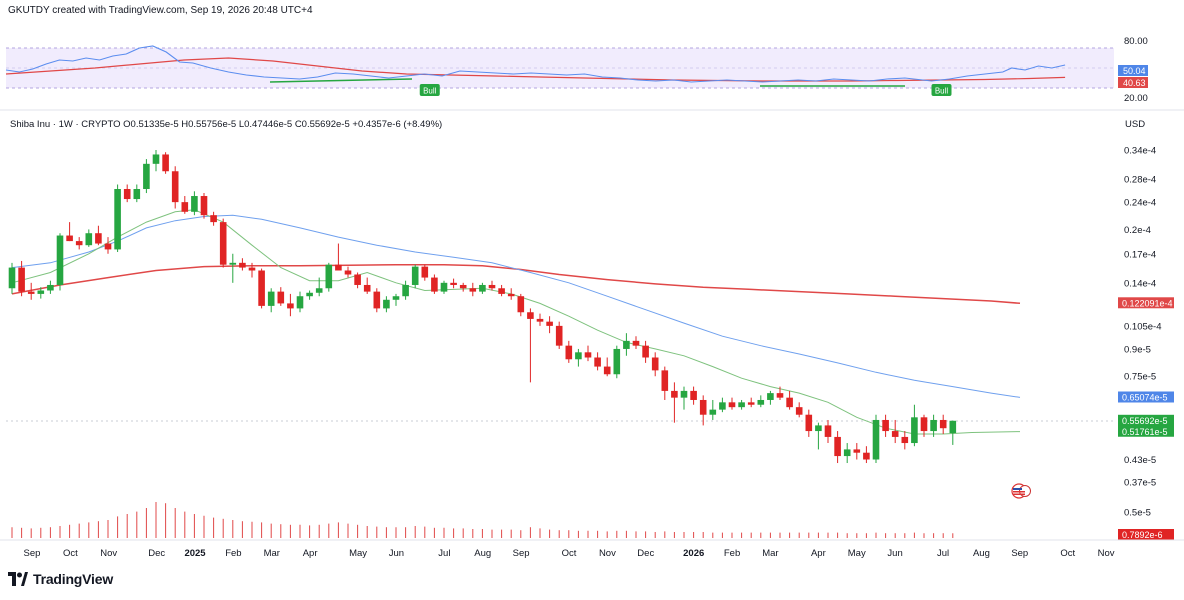 The width and height of the screenshot is (1184, 600). Describe the element at coordinates (1140, 180) in the screenshot. I see `price-tick: 0.28e-4` at that location.